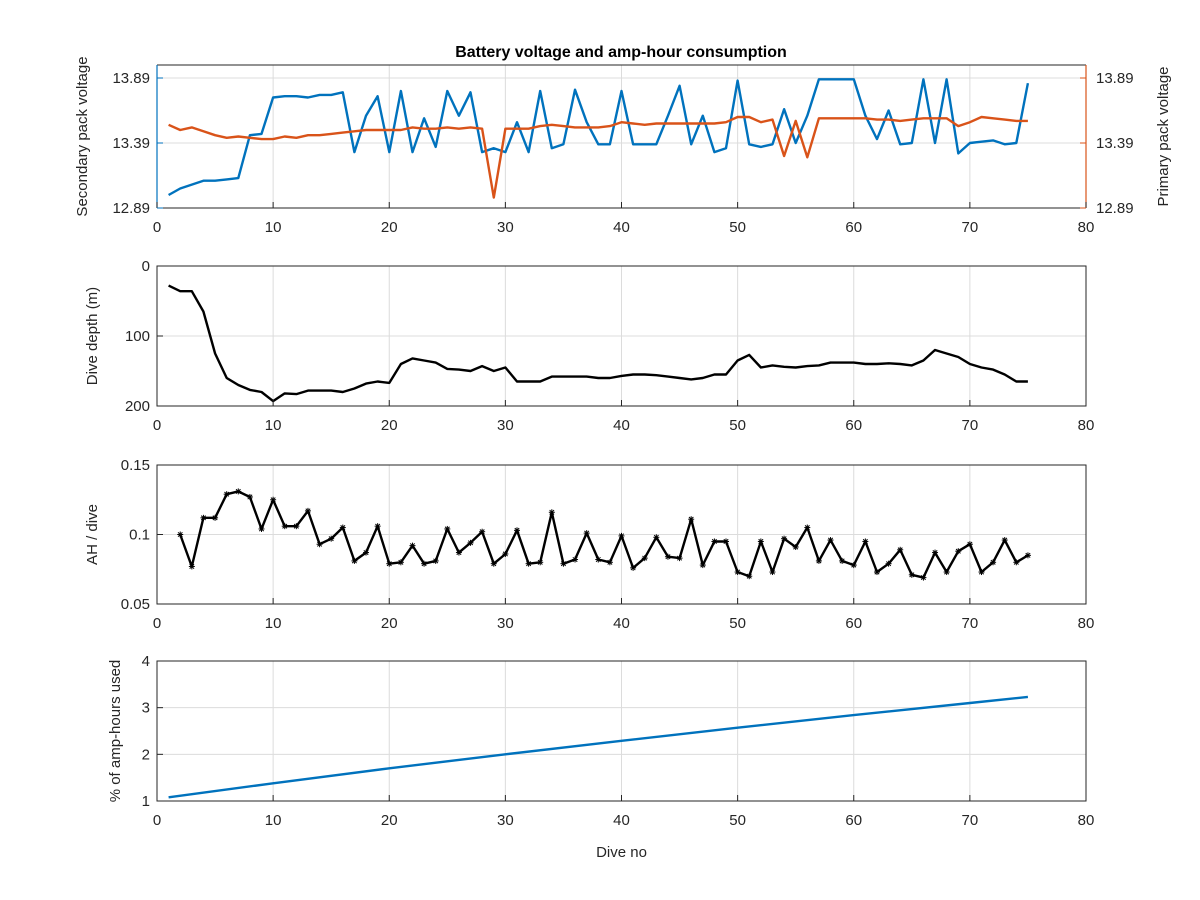  What do you see at coordinates (135, 604) in the screenshot?
I see `y-tick-label: 0.05` at bounding box center [135, 604].